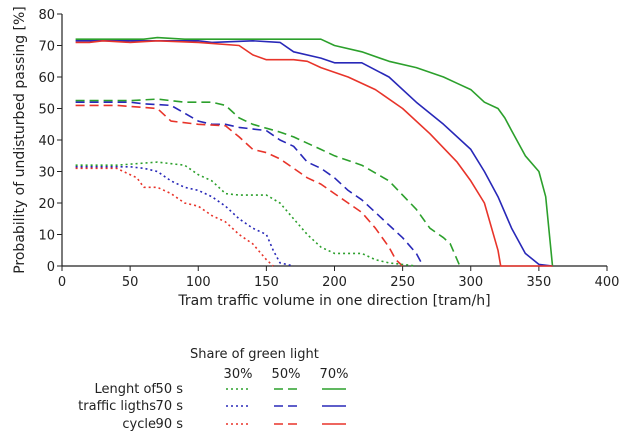 This screenshot has height=443, width=628. Describe the element at coordinates (46, 204) in the screenshot. I see `y-tick-label: 20` at that location.